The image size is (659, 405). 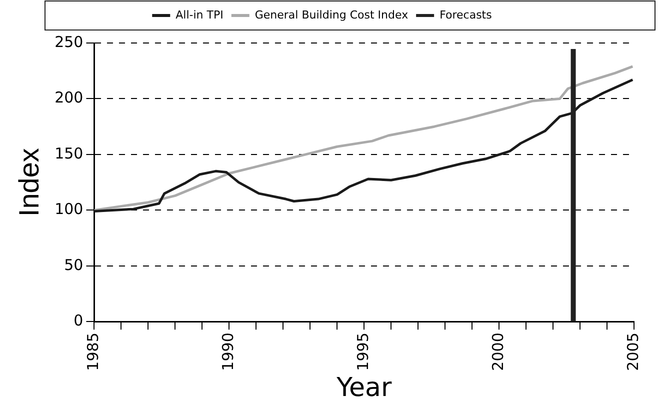 I want to click on x-tick-label: 1985, so click(x=93, y=351).